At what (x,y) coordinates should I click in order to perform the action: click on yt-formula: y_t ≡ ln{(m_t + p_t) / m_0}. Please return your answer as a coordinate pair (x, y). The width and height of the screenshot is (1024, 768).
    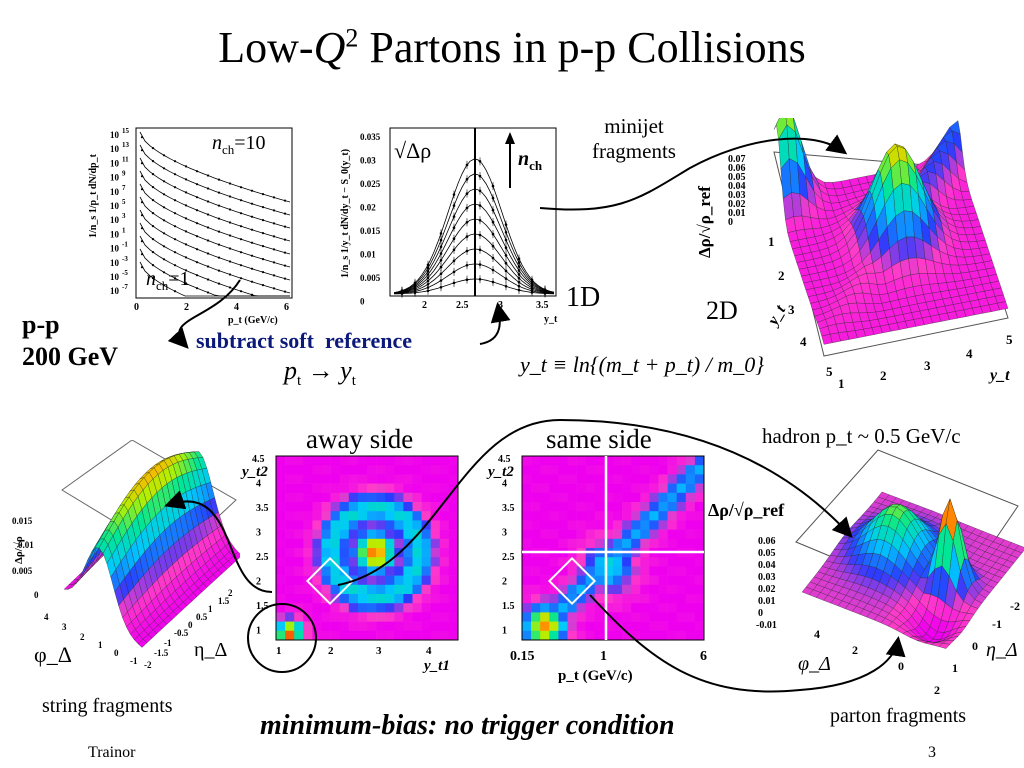
    Looking at the image, I should click on (642, 364).